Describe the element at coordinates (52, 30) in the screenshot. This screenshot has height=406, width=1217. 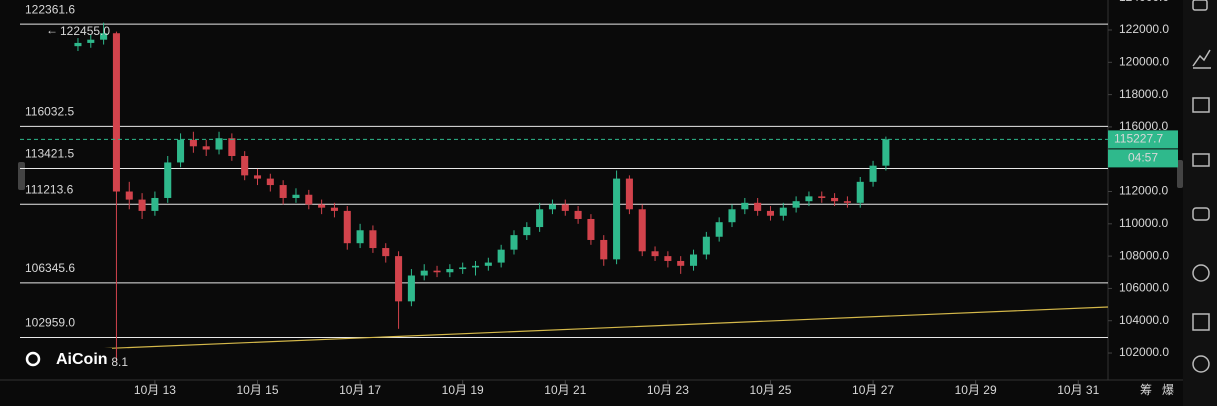
I see `high-arrow: ←` at that location.